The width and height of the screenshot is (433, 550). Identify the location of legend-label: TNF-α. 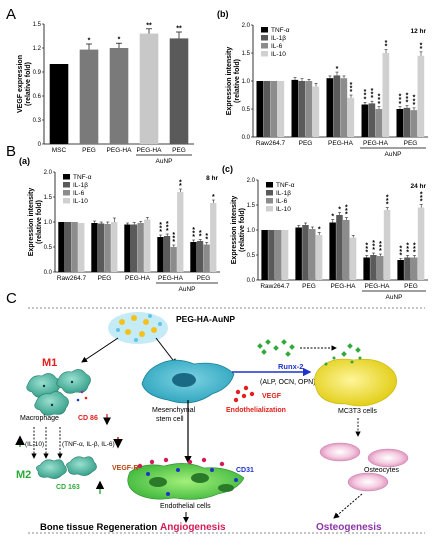
(280, 30).